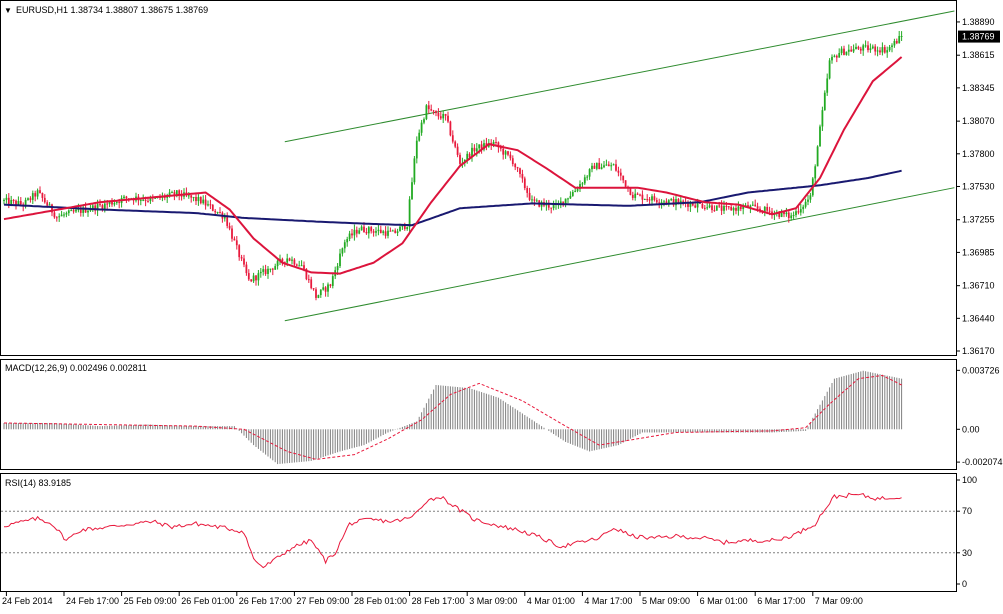 This screenshot has width=1003, height=614. What do you see at coordinates (619, 254) in the screenshot?
I see `channel-lower-line` at bounding box center [619, 254].